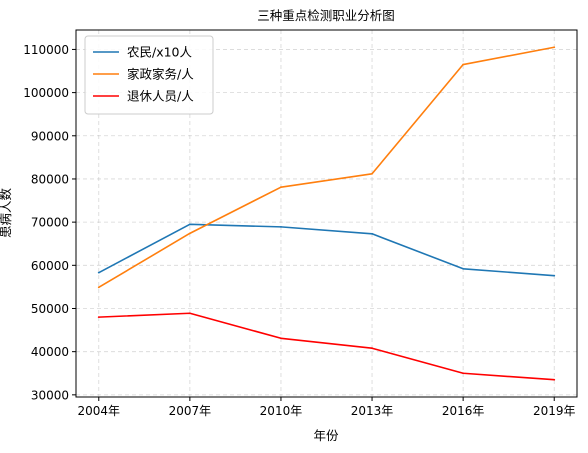 The height and width of the screenshot is (453, 588). I want to click on y-axis-label: 患病人数, so click(6, 213).